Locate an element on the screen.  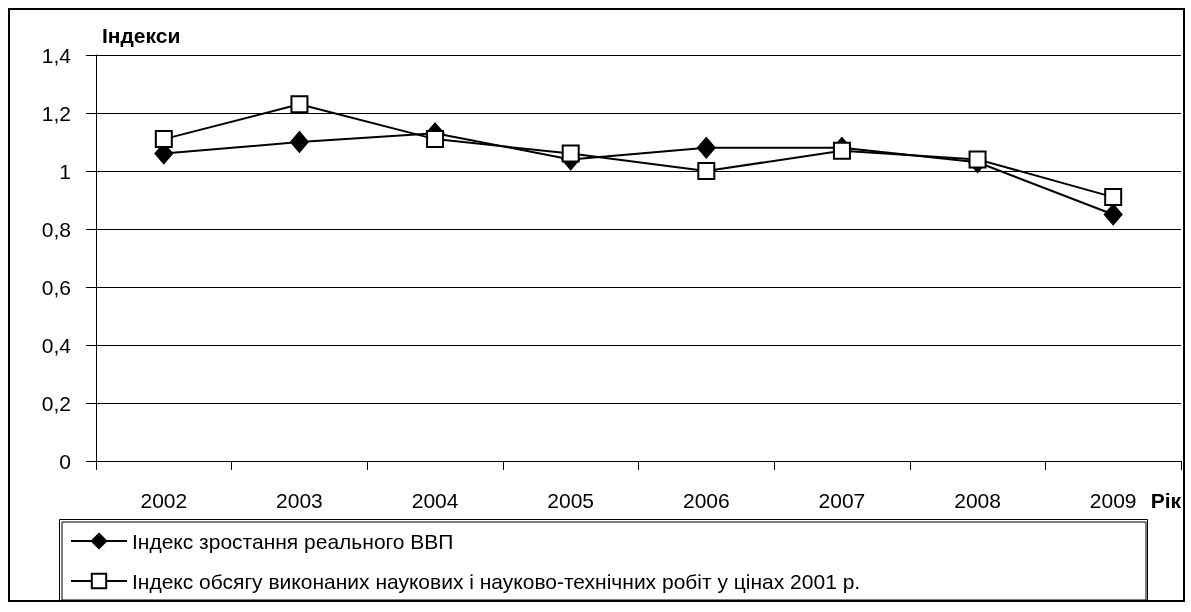
y-tick-label: 0,2 is located at coordinates (56, 403).